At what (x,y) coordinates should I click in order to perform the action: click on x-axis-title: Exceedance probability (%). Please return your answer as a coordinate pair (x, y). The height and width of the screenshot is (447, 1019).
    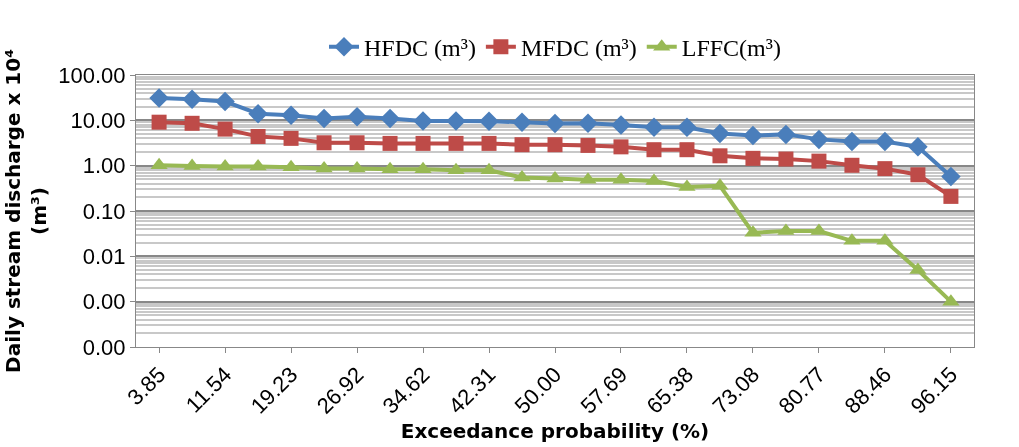
    Looking at the image, I should click on (555, 430).